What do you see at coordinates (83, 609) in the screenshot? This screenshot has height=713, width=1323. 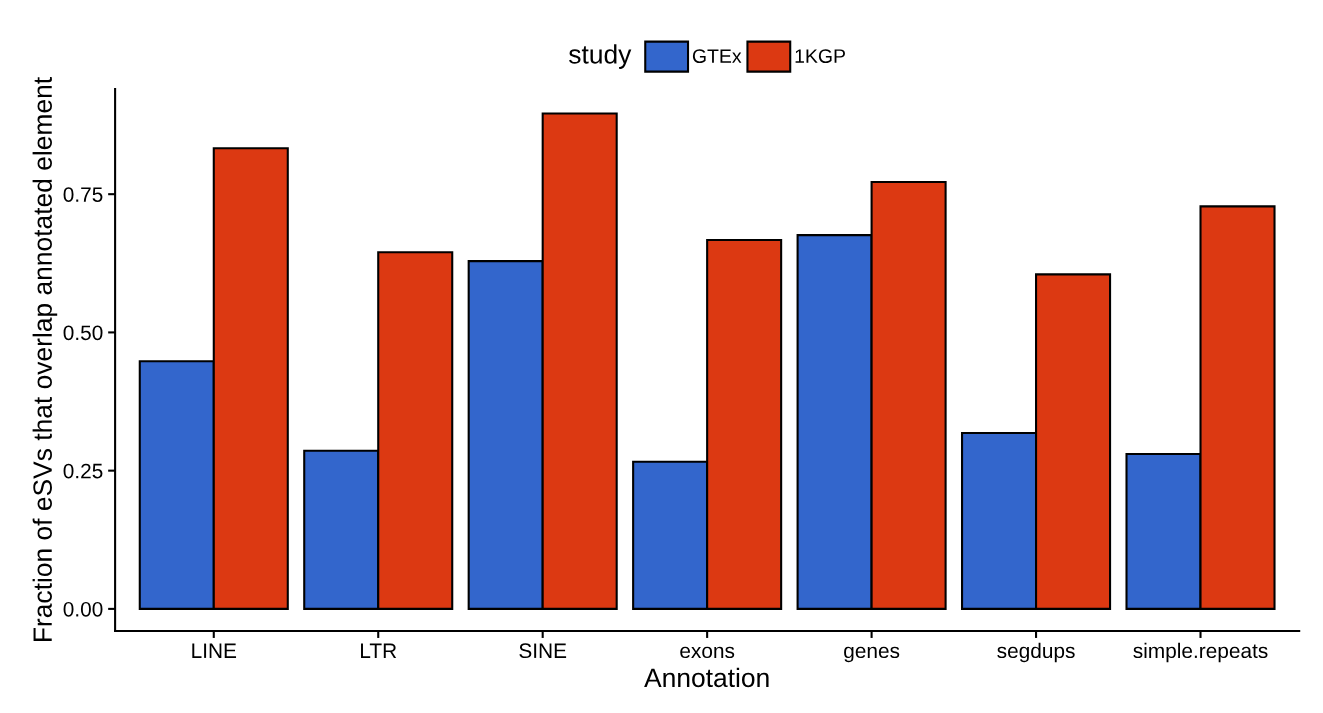 I see `y-tick-label: 0.00` at bounding box center [83, 609].